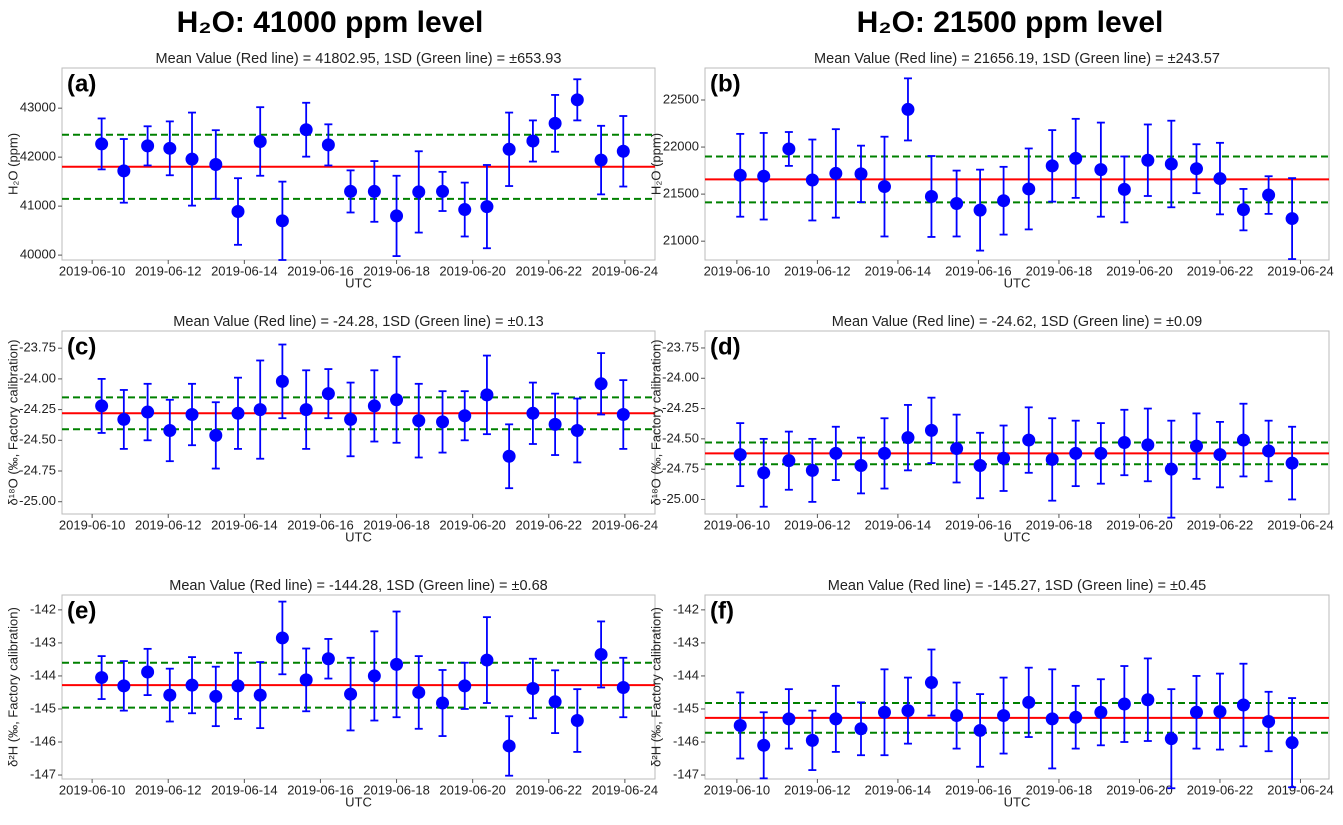 The width and height of the screenshot is (1343, 825). Describe the element at coordinates (38, 205) in the screenshot. I see `y-tick-label: 41000` at that location.